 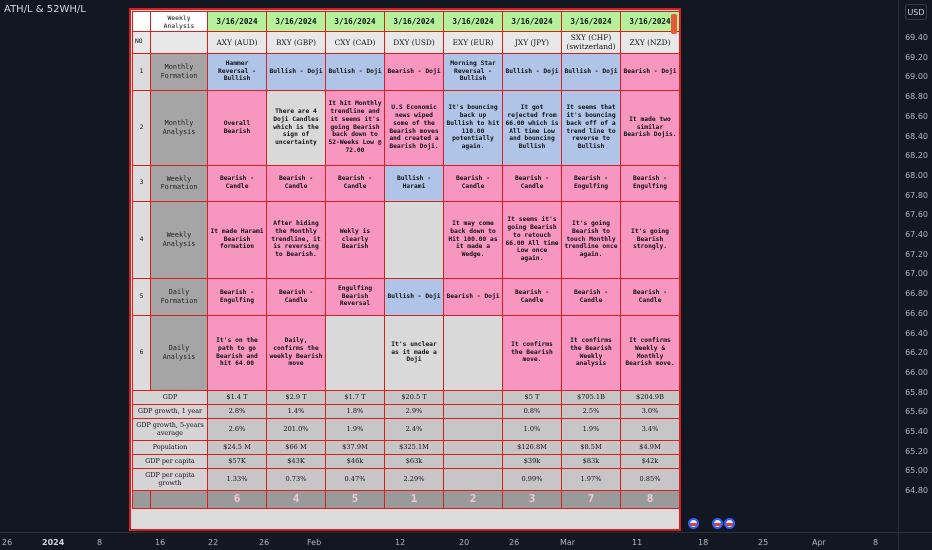 What do you see at coordinates (414, 429) in the screenshot?
I see `metric-value: 2.4%` at bounding box center [414, 429].